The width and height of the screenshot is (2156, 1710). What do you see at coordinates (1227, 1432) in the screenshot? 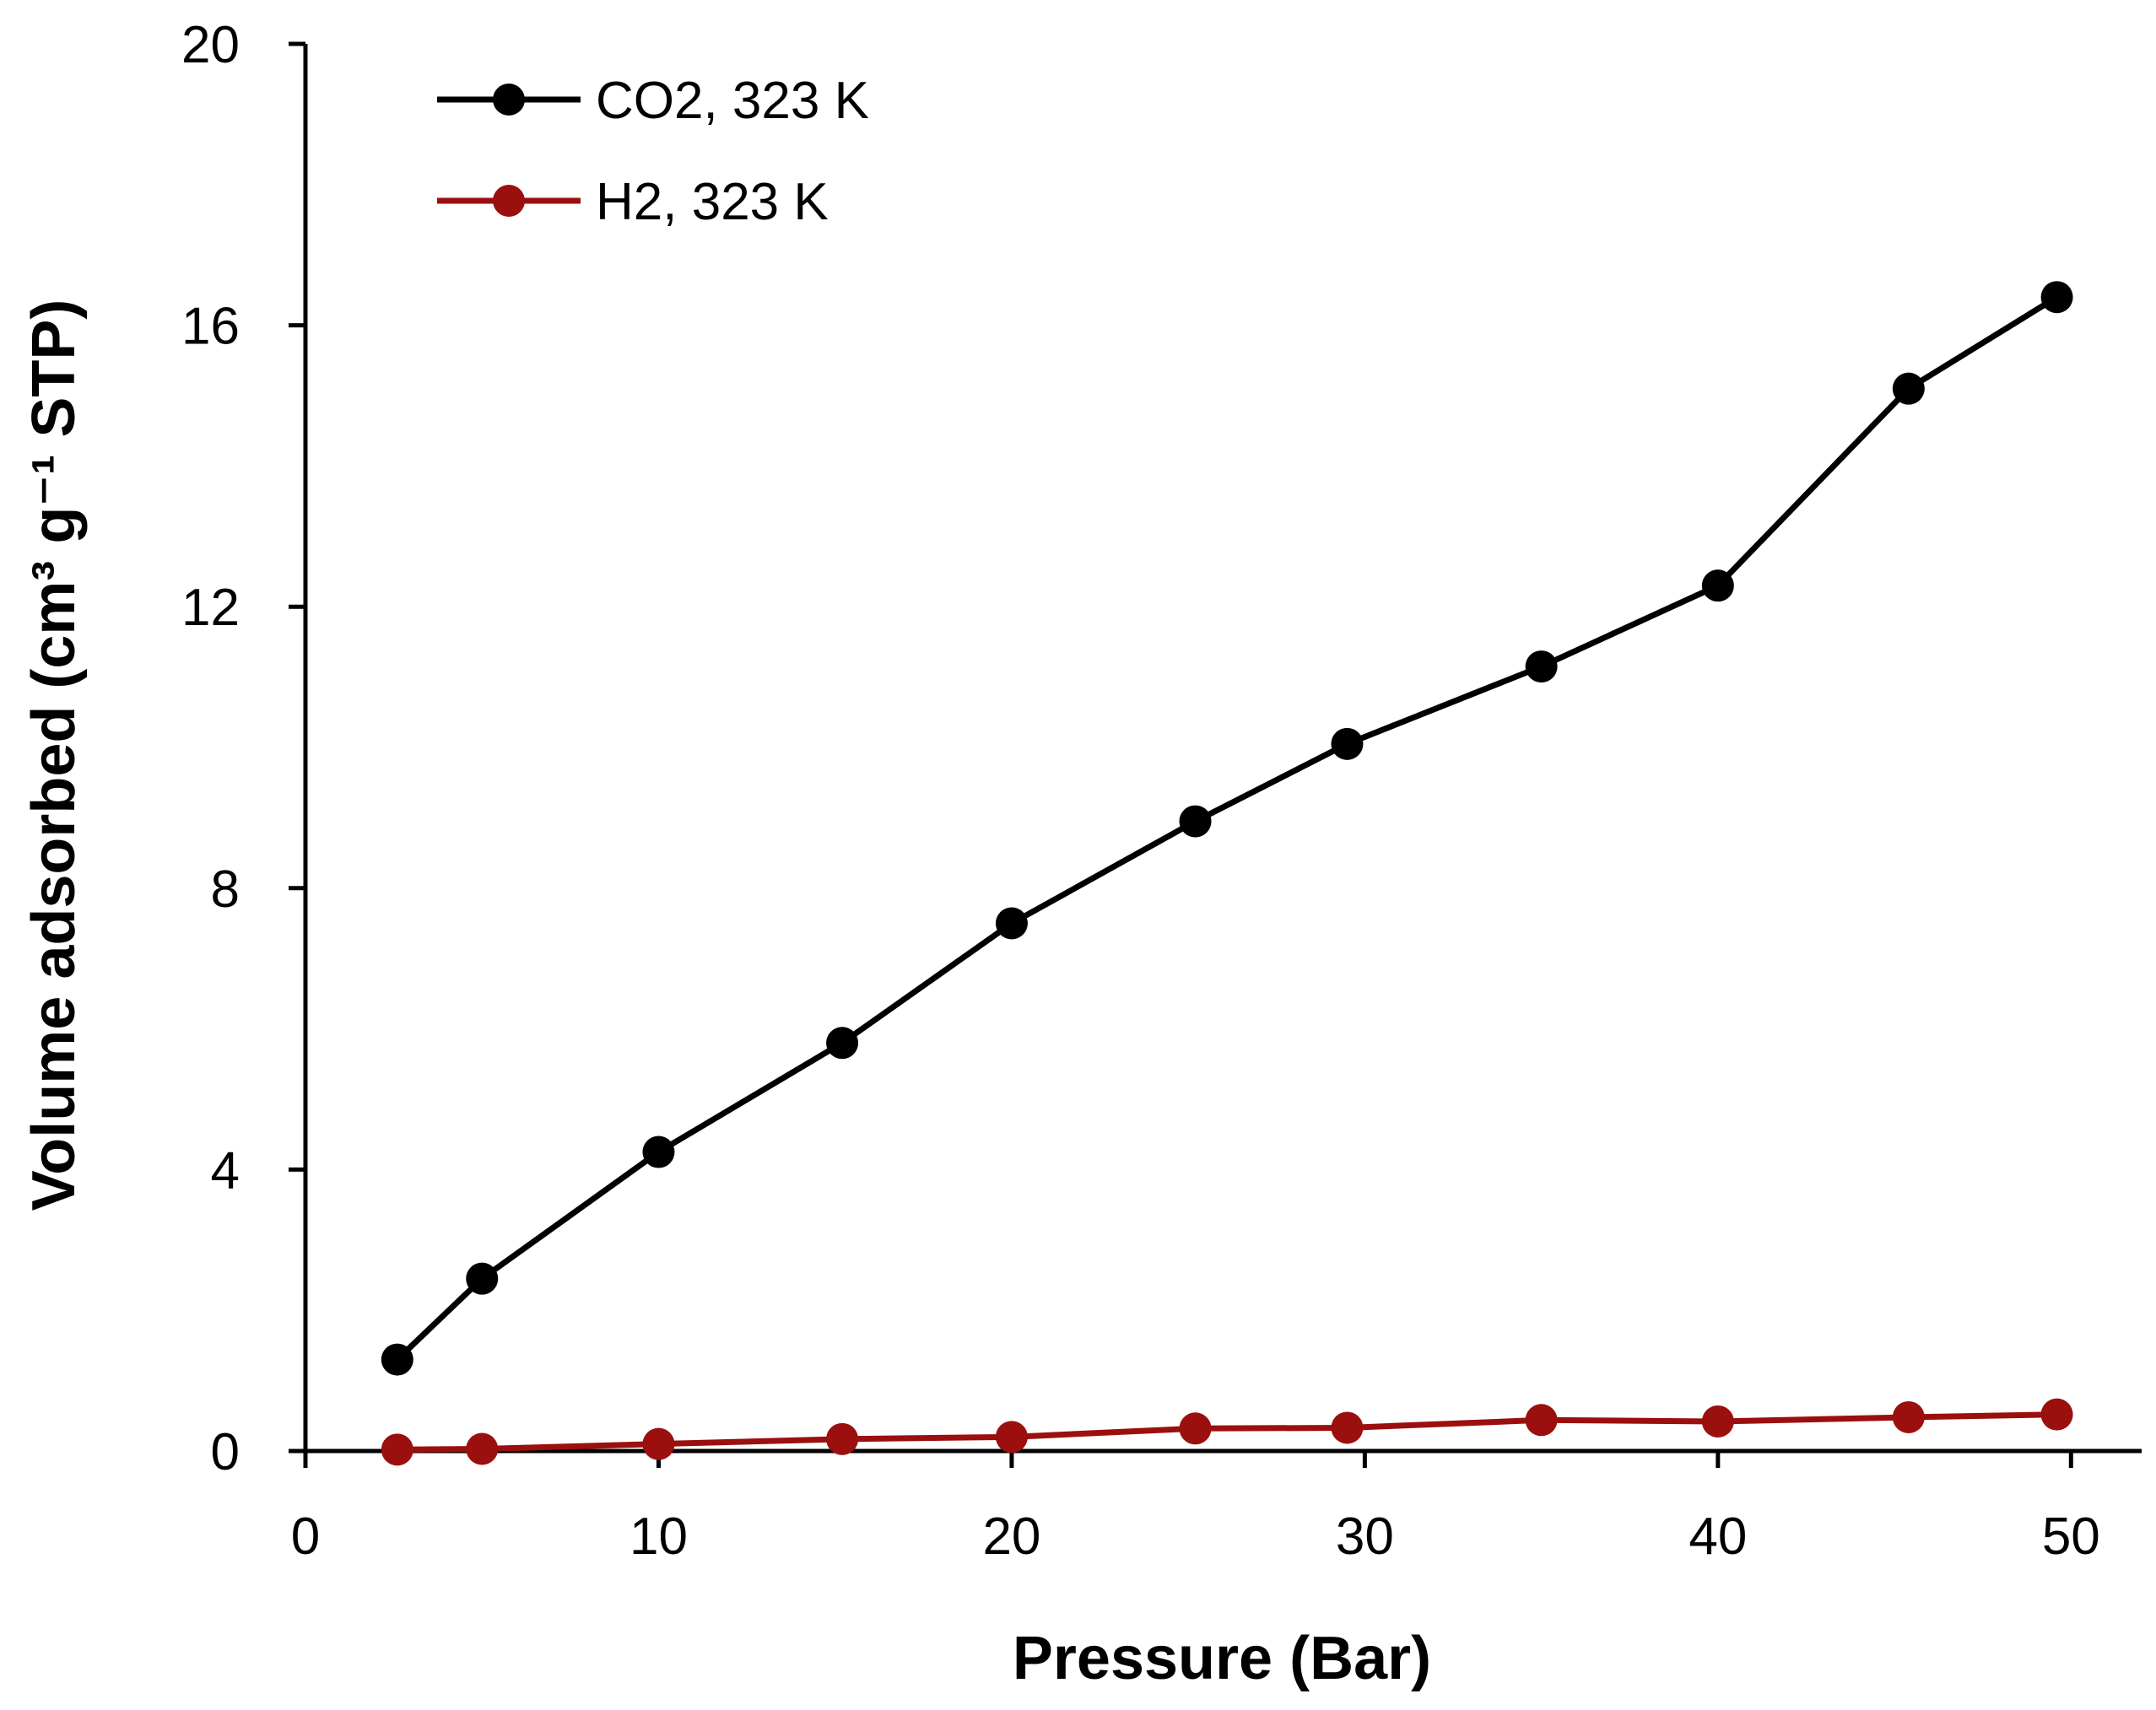
I see `series-h2-323-k` at bounding box center [1227, 1432].